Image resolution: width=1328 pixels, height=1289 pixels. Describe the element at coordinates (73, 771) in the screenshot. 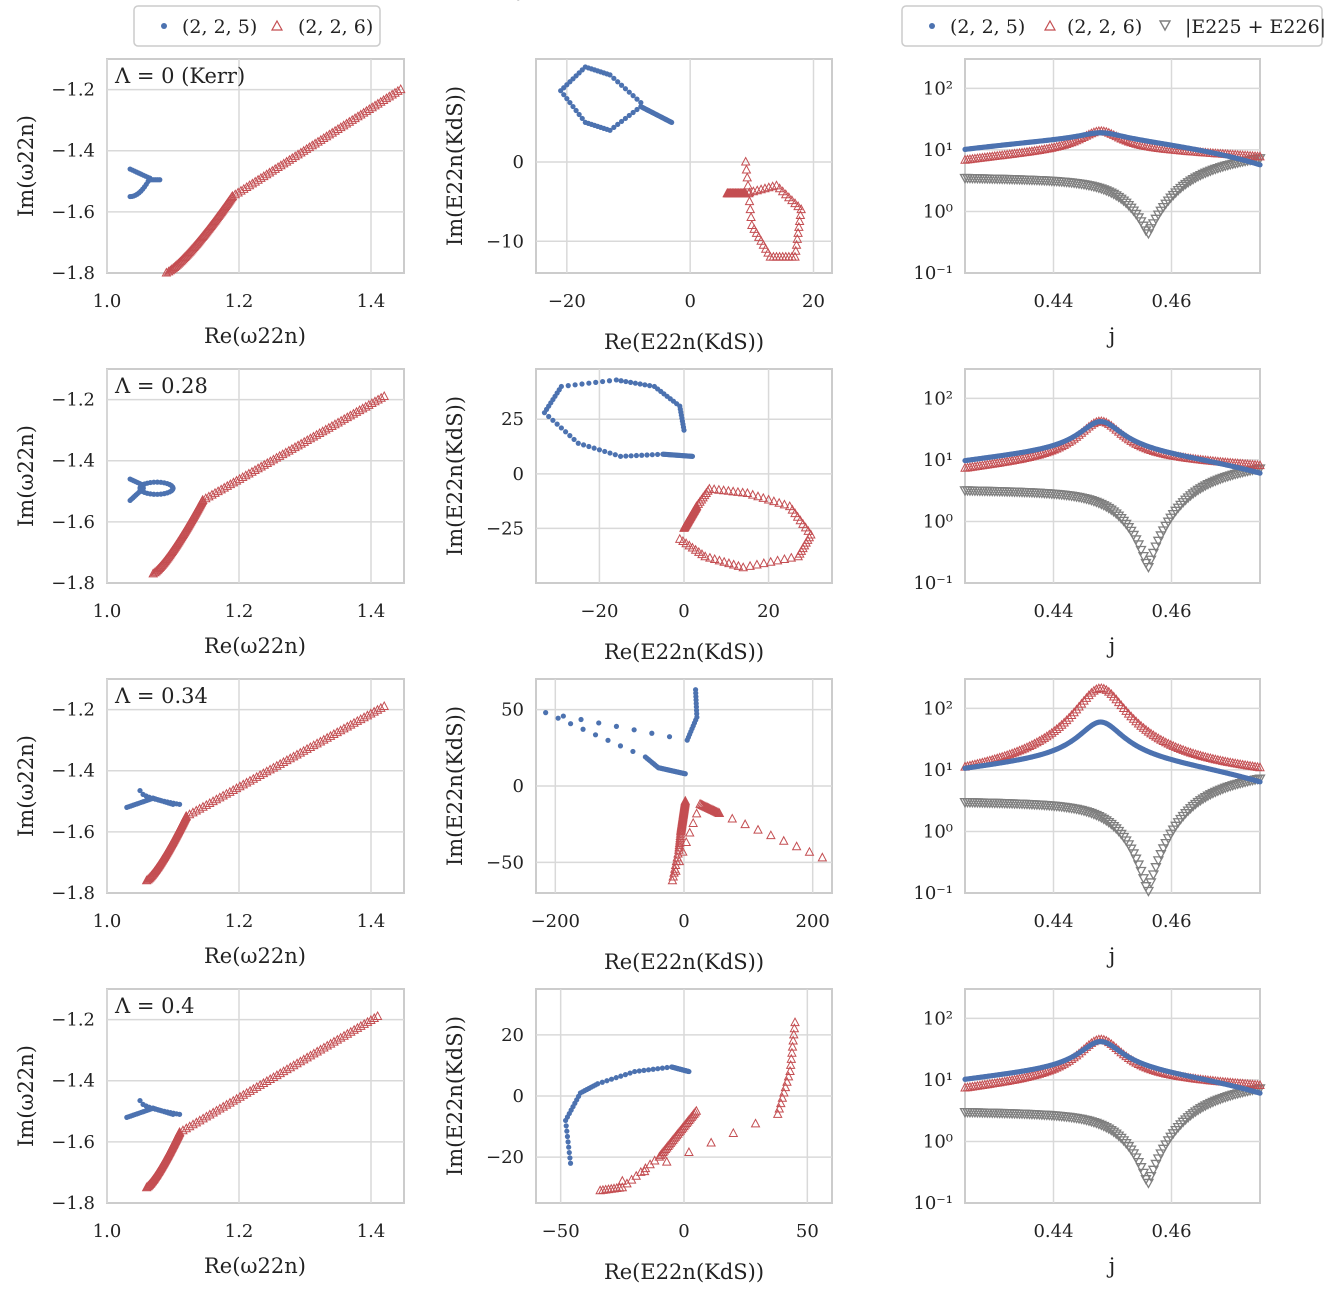

I see `y-tick-label: −1.4` at that location.